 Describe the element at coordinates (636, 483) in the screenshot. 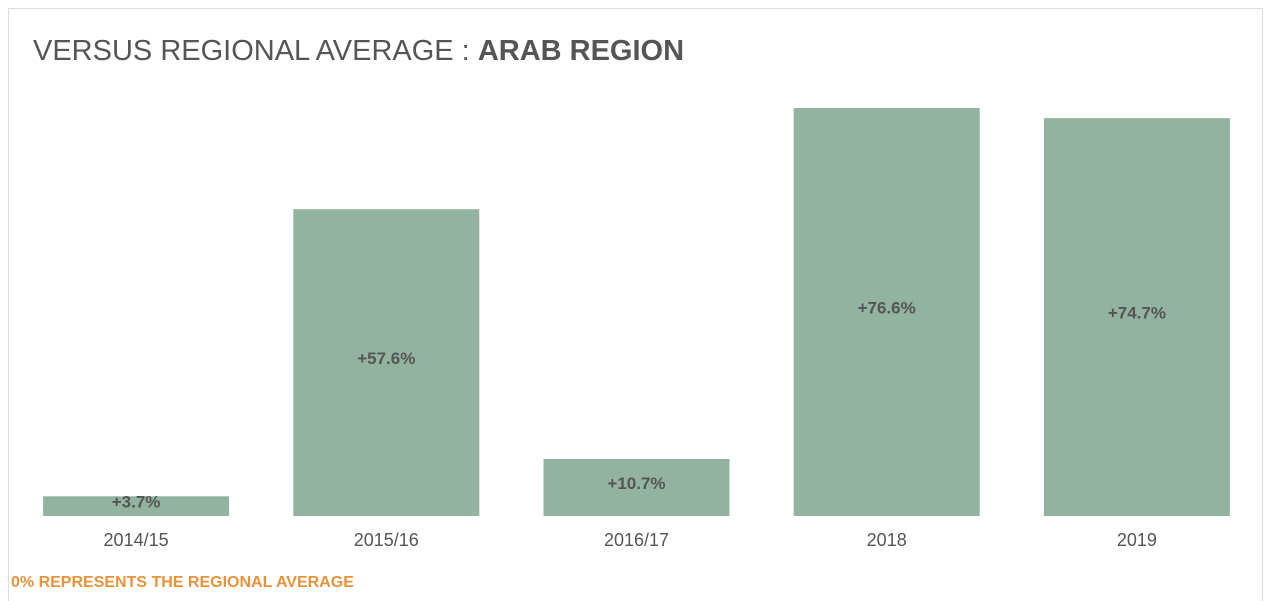

I see `data-label: +10.7%` at that location.